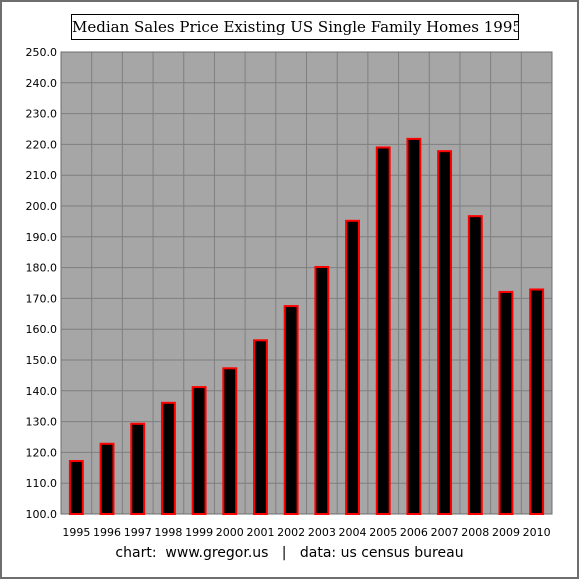 The width and height of the screenshot is (579, 579). What do you see at coordinates (138, 532) in the screenshot?
I see `x-tick-label: 1997` at bounding box center [138, 532].